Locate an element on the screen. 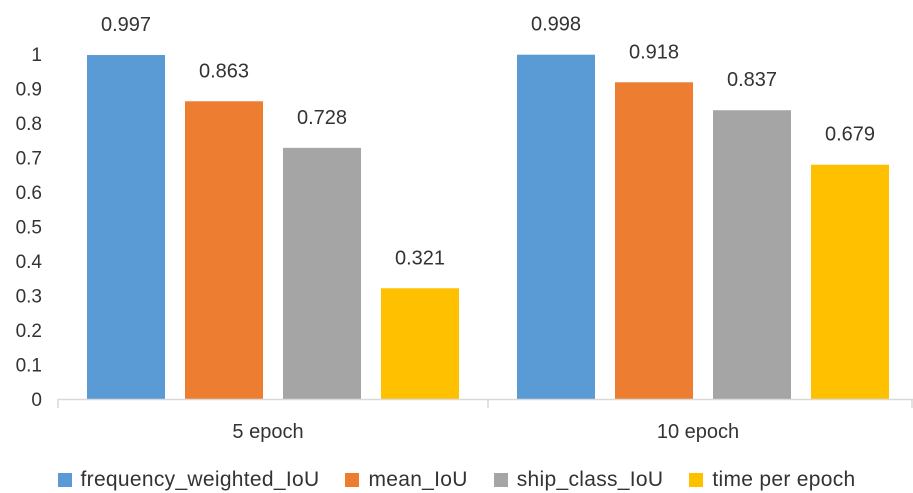 The width and height of the screenshot is (913, 493). legend-item: time per epoch is located at coordinates (772, 480).